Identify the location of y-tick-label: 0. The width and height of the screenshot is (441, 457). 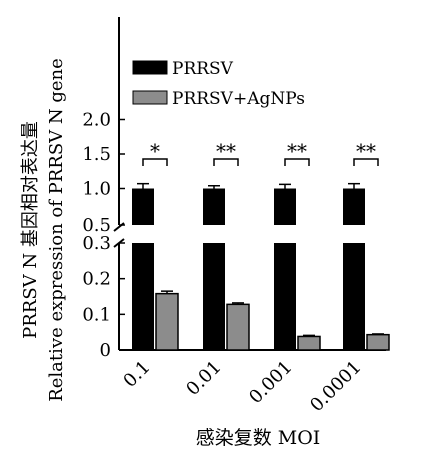
(105, 350).